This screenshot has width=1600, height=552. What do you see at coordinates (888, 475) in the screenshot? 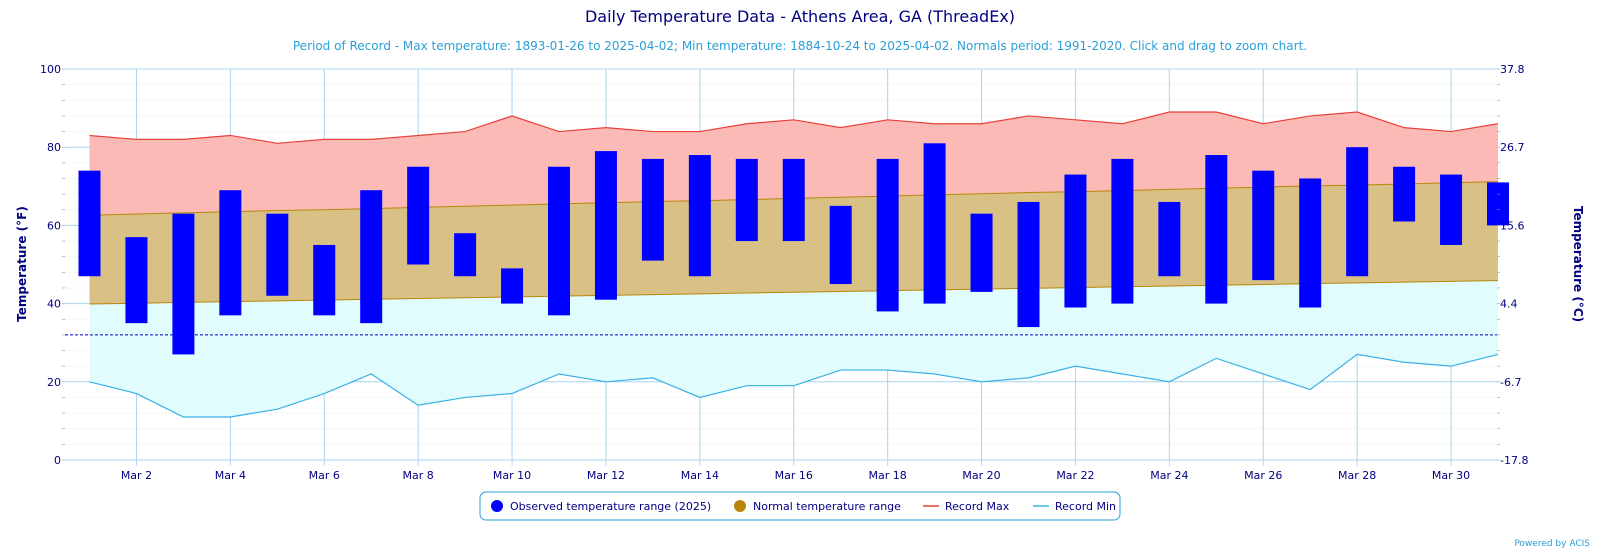
I see `x-tick-label: Mar 18` at bounding box center [888, 475].